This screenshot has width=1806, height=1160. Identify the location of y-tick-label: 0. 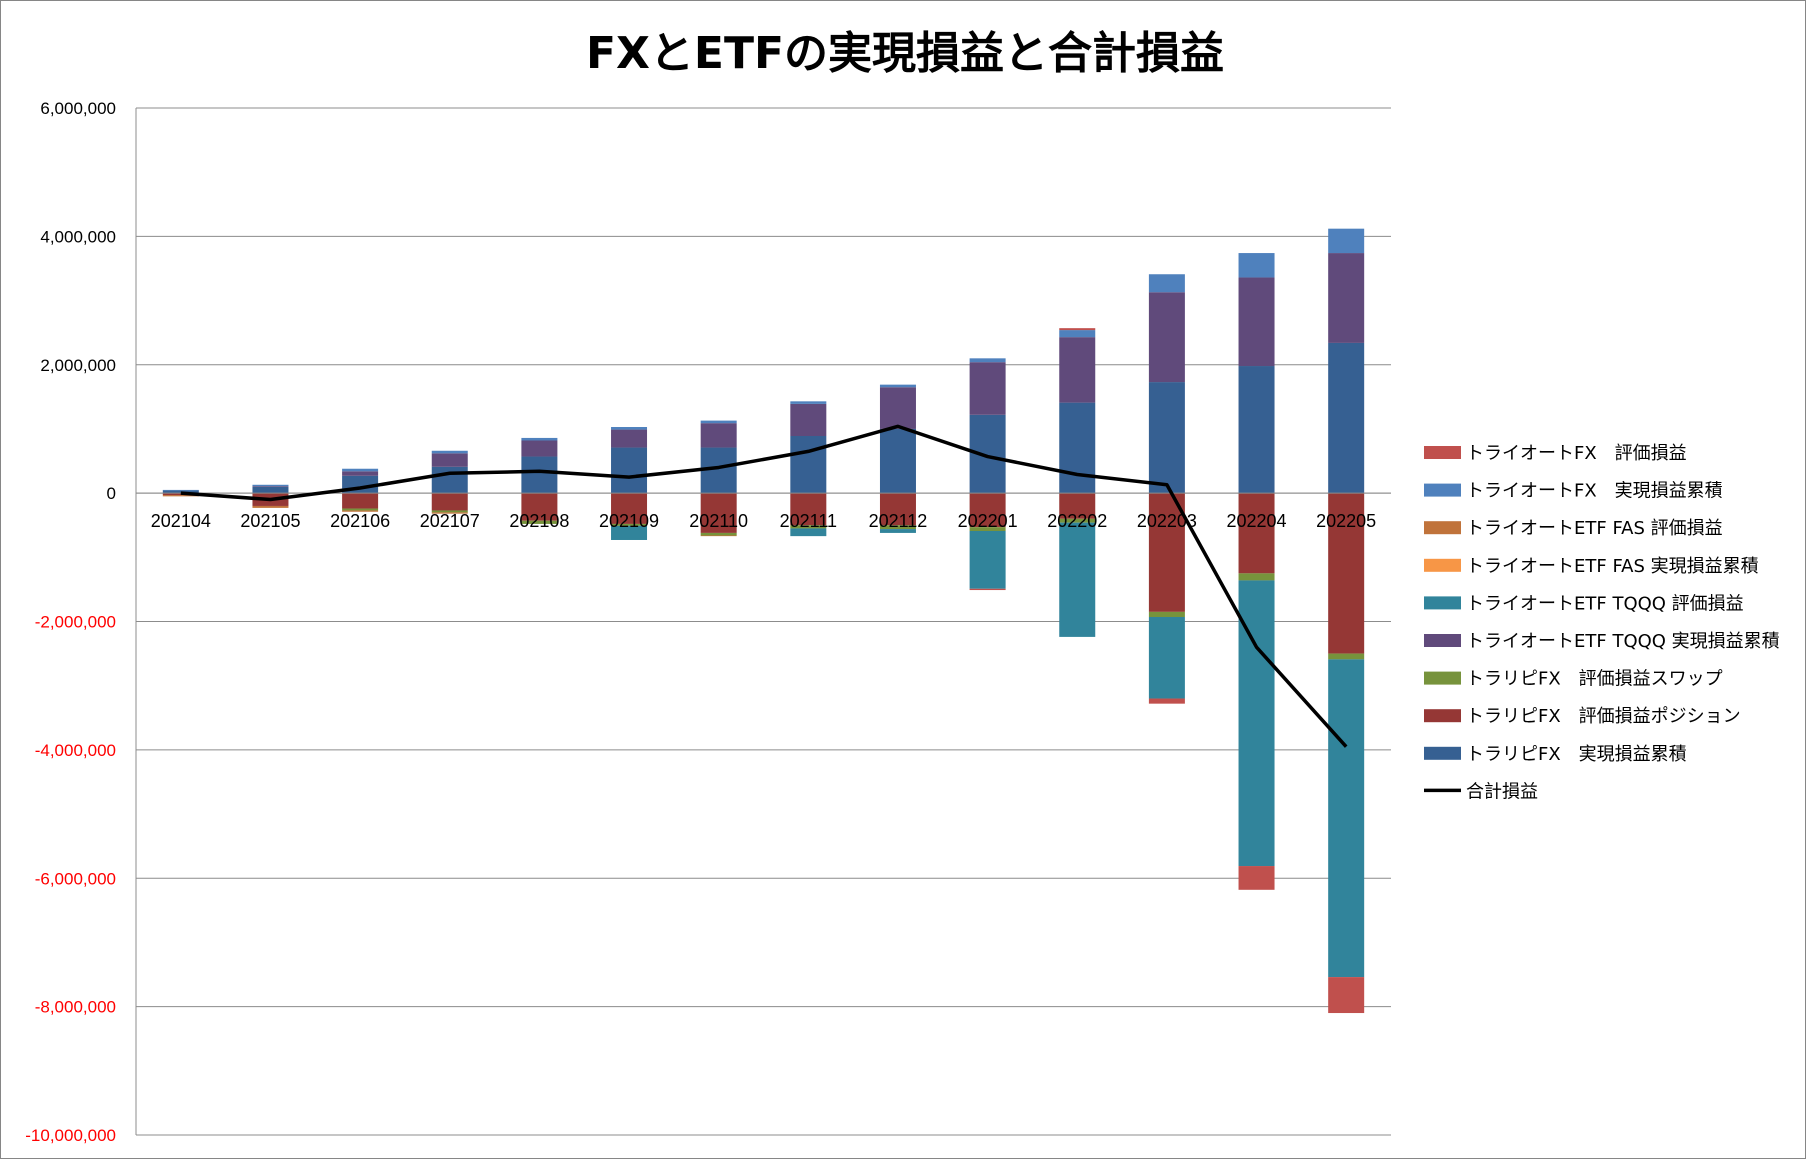
(111, 493).